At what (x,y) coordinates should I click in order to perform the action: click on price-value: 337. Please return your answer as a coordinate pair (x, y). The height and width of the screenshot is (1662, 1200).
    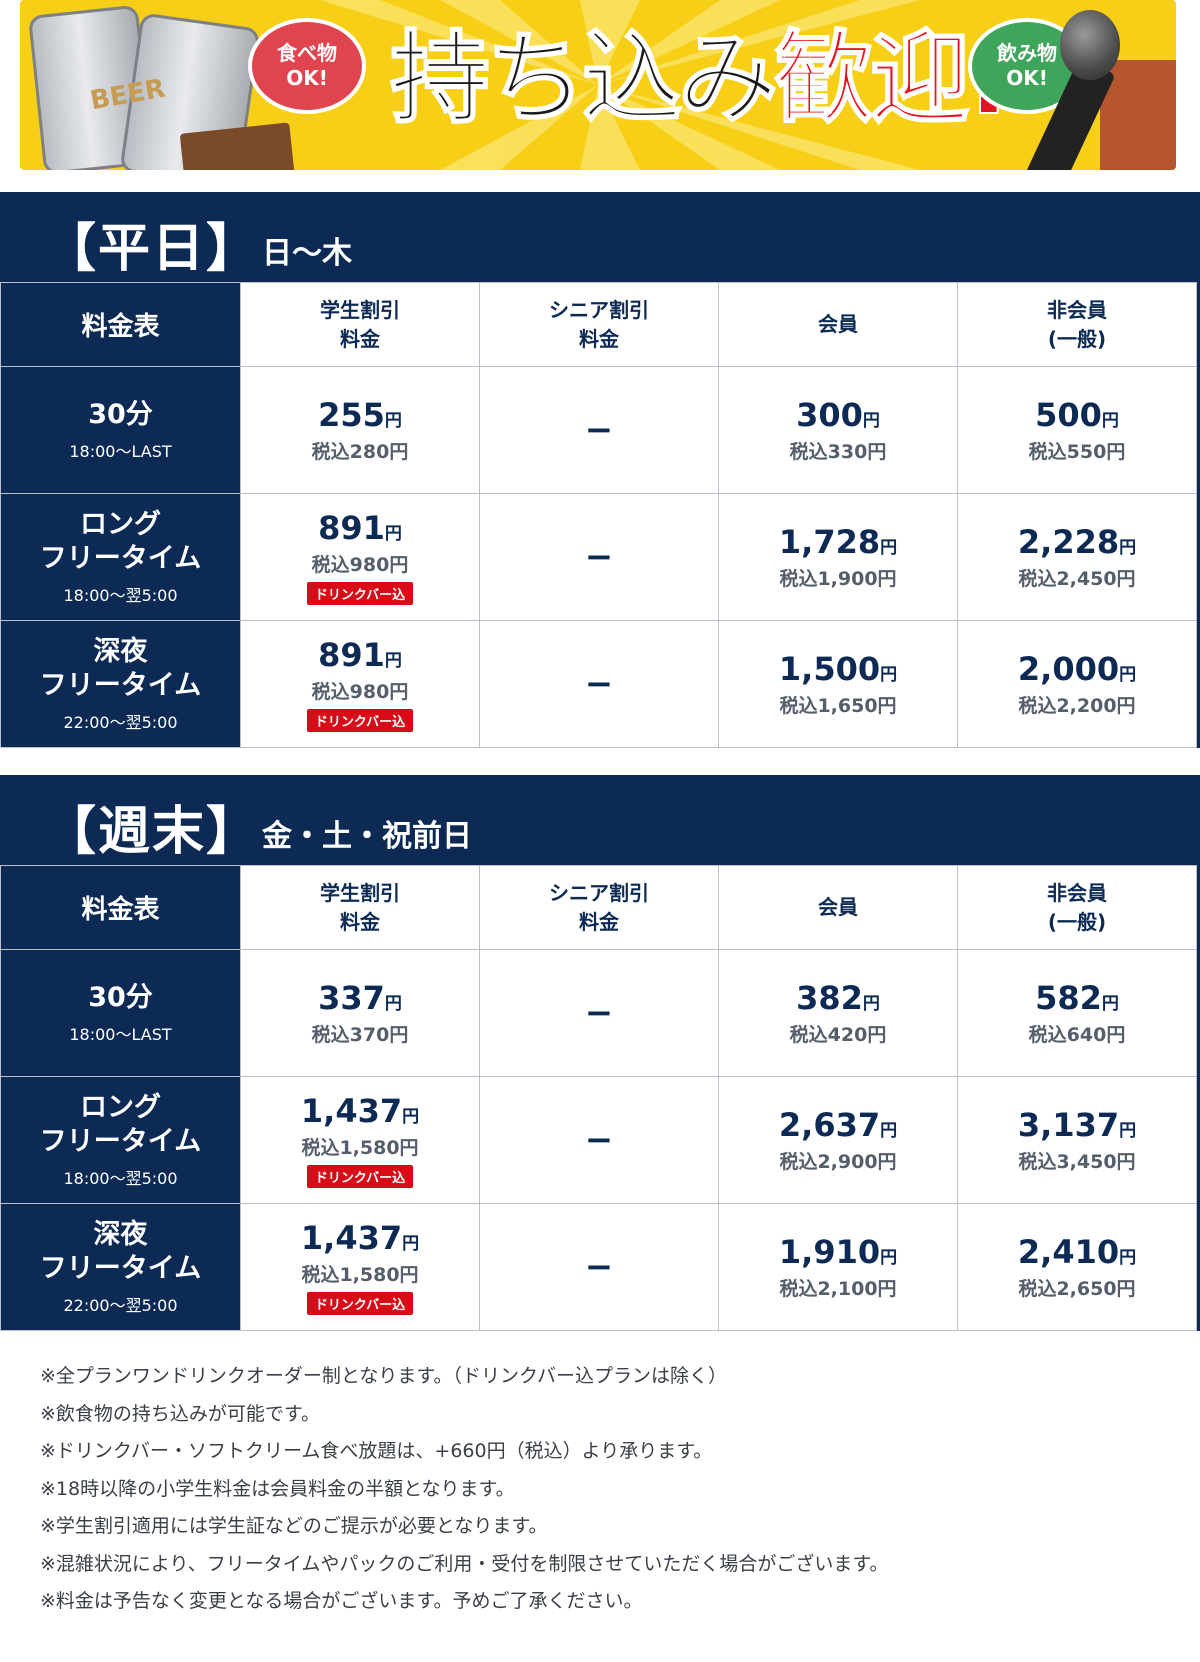
    Looking at the image, I should click on (351, 998).